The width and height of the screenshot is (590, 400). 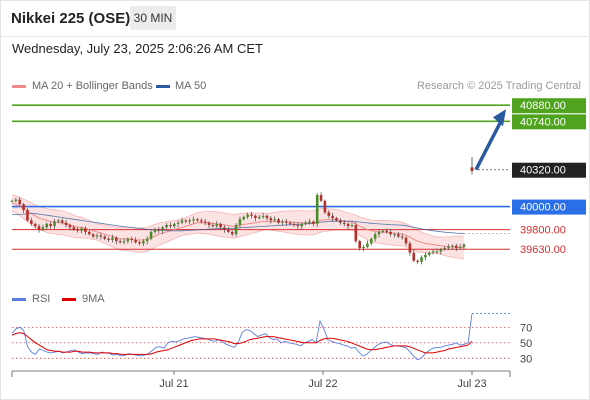 I want to click on legend-label-ma50: MA 50, so click(x=191, y=86).